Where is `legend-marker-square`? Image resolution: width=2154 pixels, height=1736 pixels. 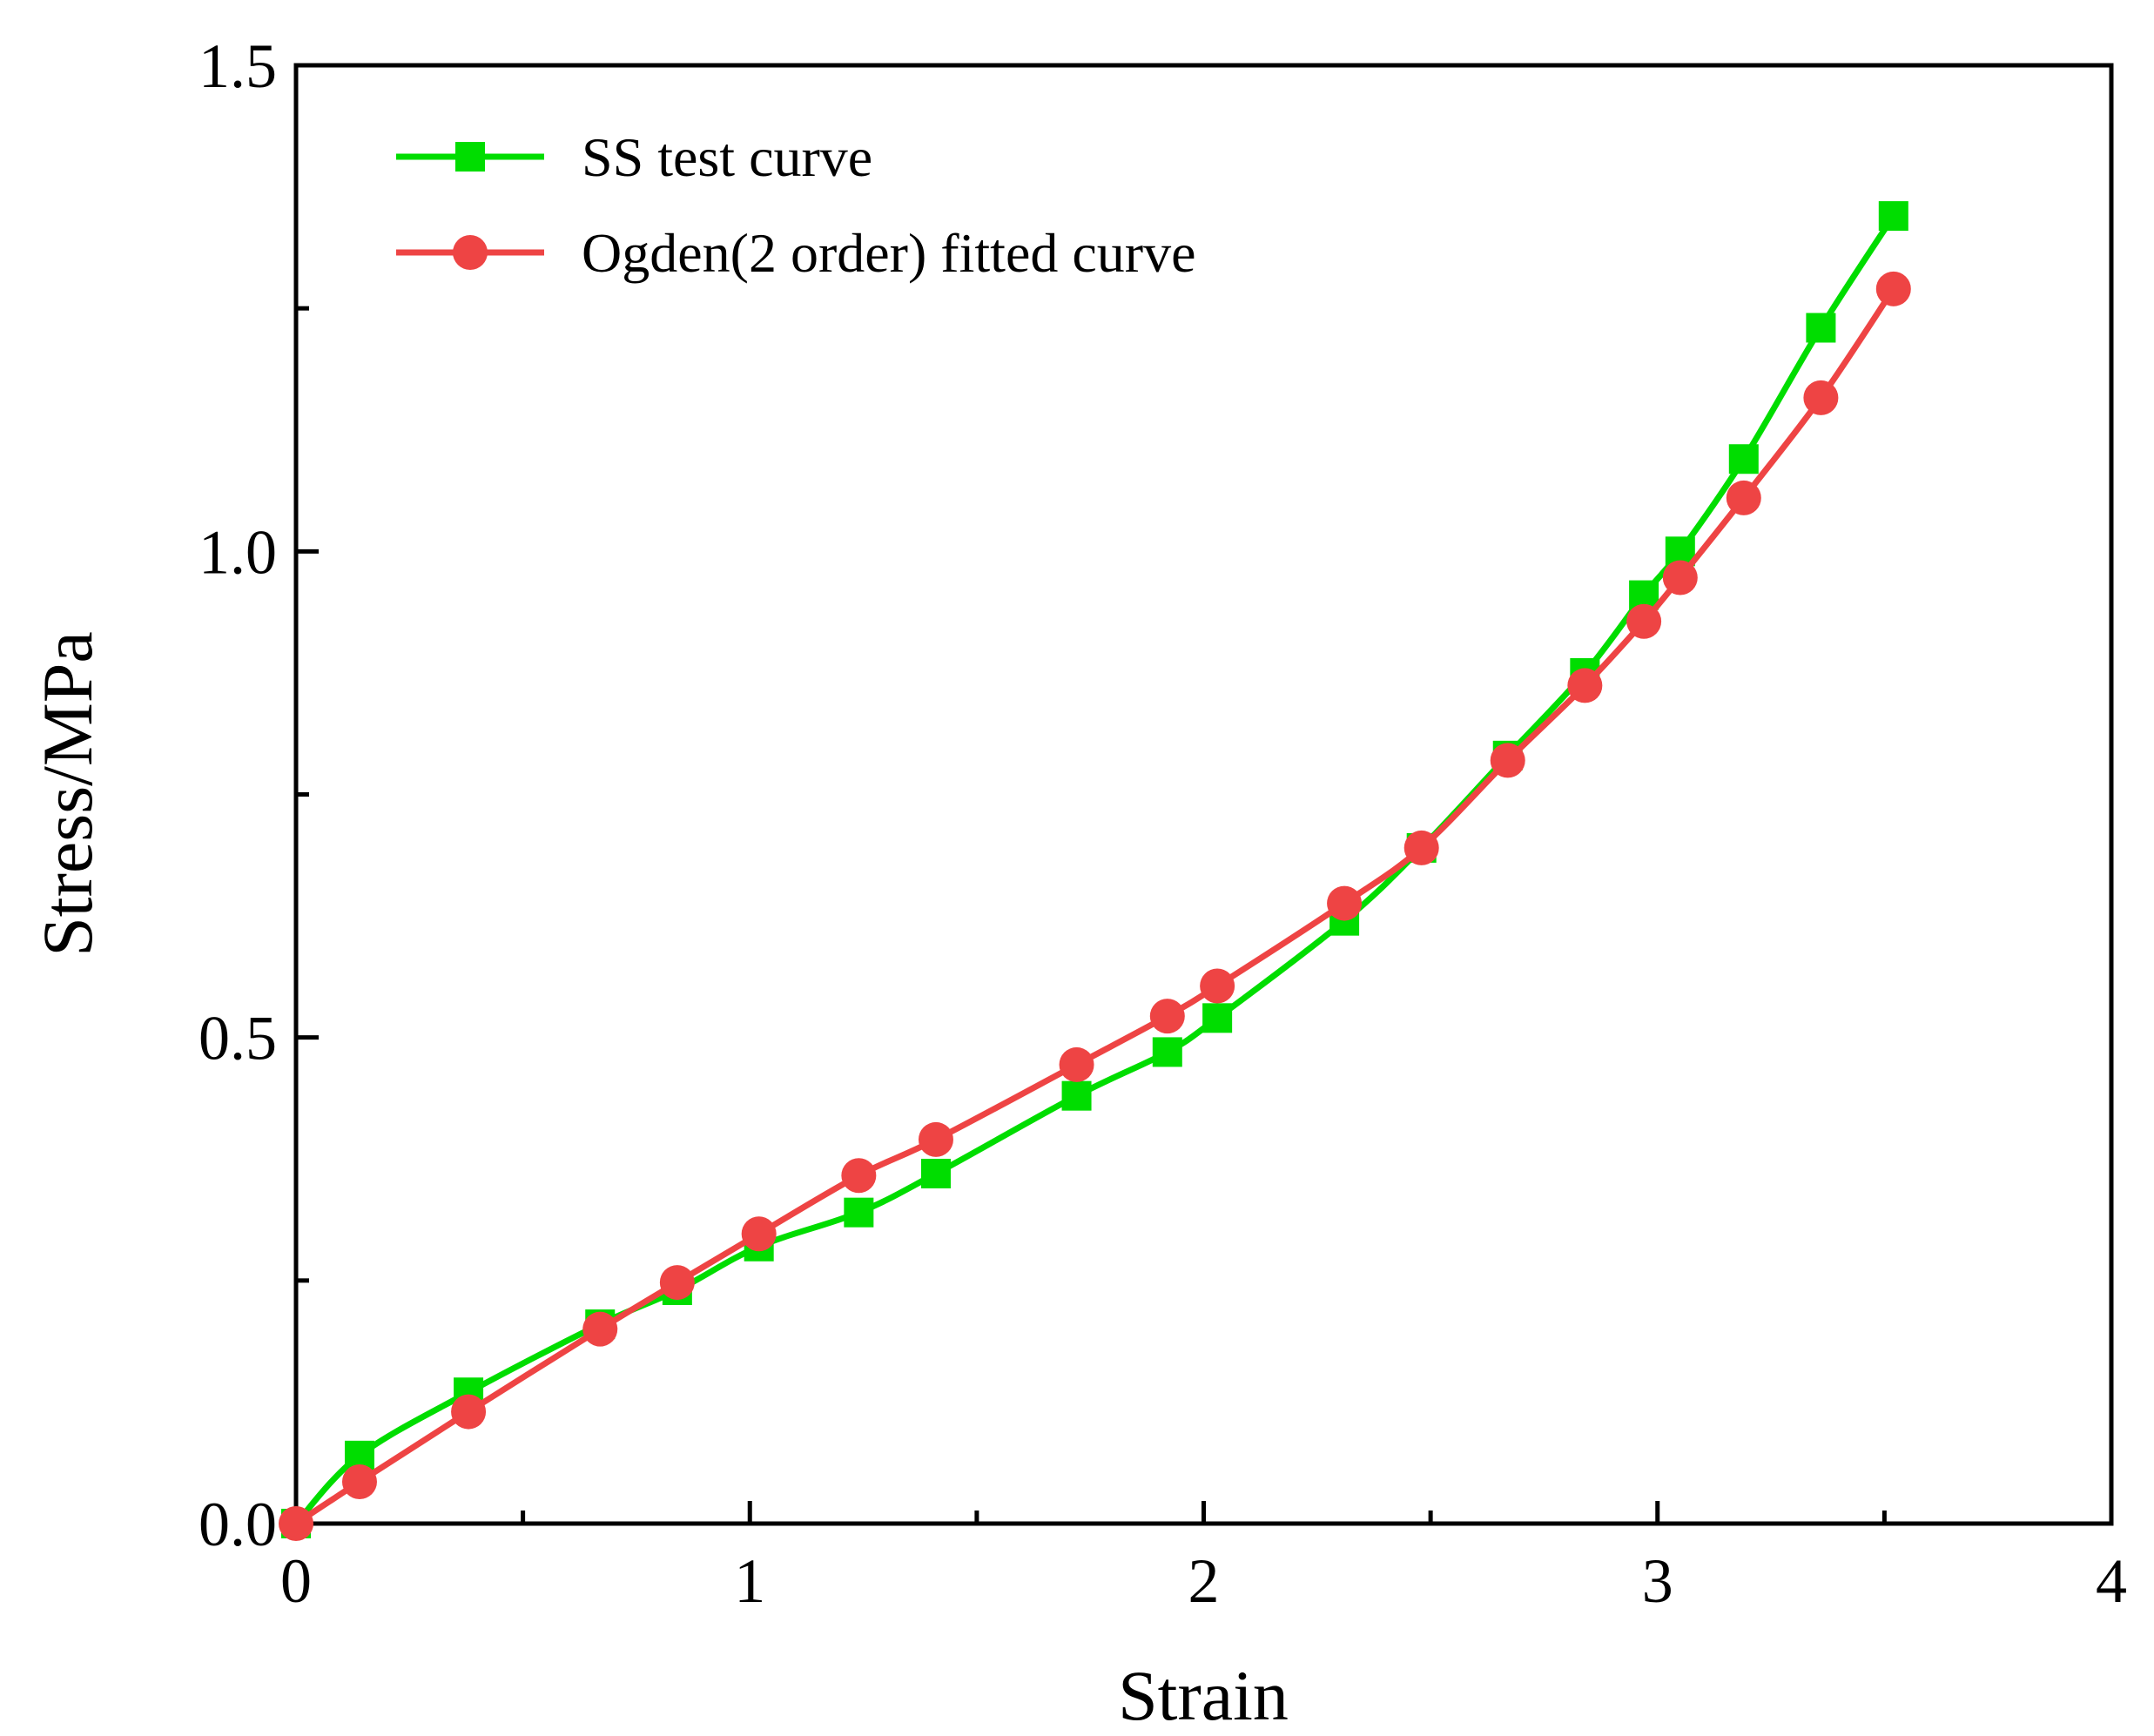
legend-marker-square is located at coordinates (470, 157).